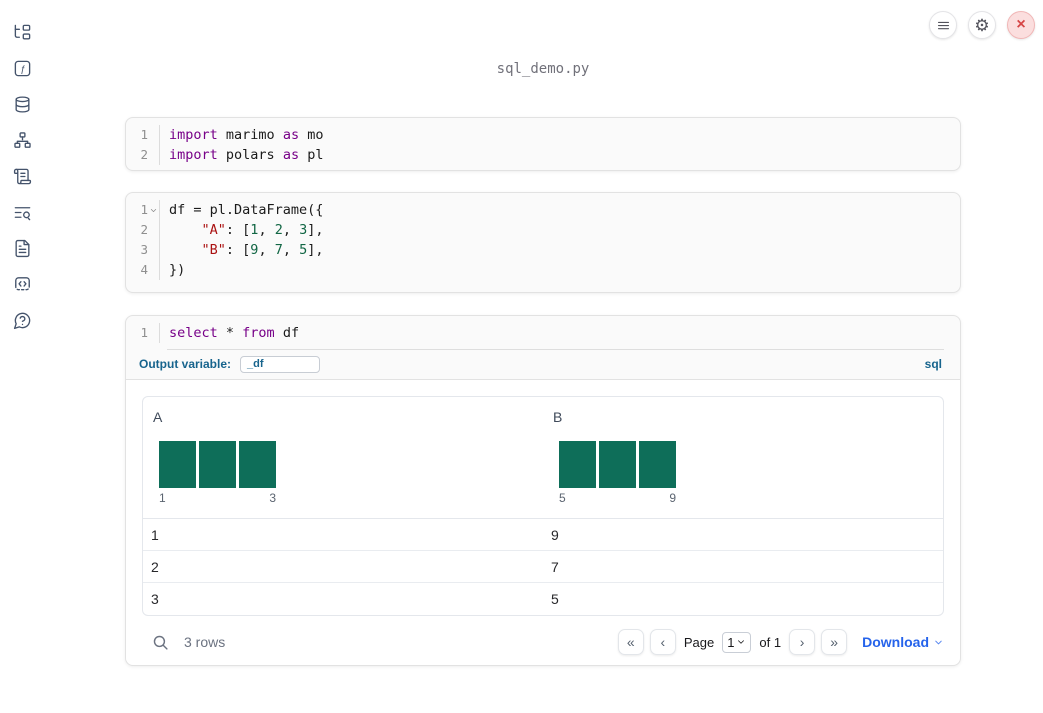  I want to click on table-cell: 9, so click(555, 534).